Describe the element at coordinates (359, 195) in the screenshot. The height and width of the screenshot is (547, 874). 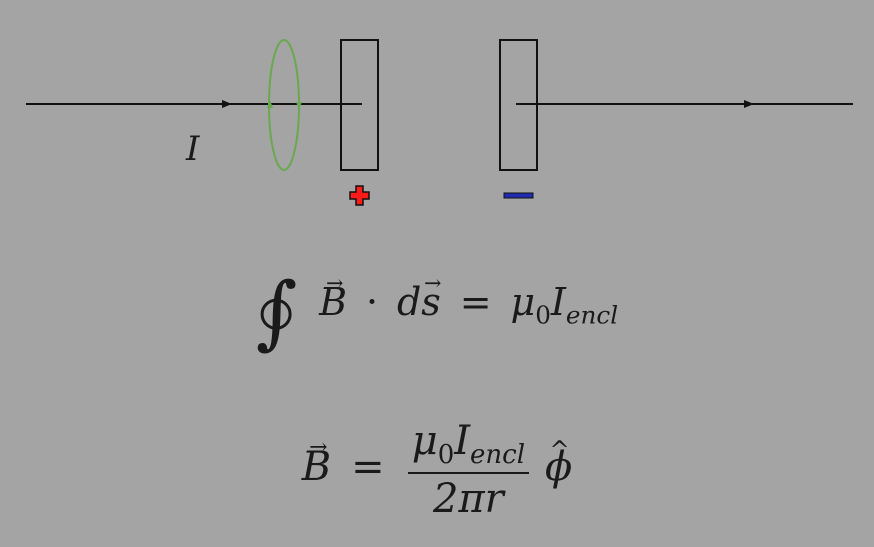
I see `plus-sign-icon` at that location.